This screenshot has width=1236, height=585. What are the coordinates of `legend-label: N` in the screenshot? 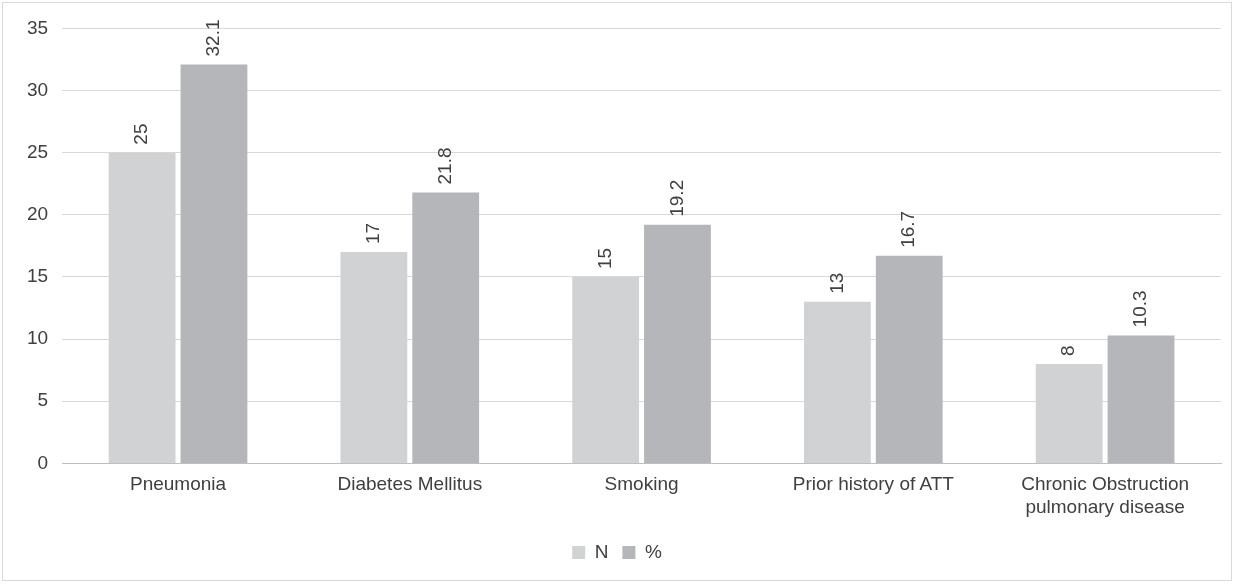 It's located at (601, 551).